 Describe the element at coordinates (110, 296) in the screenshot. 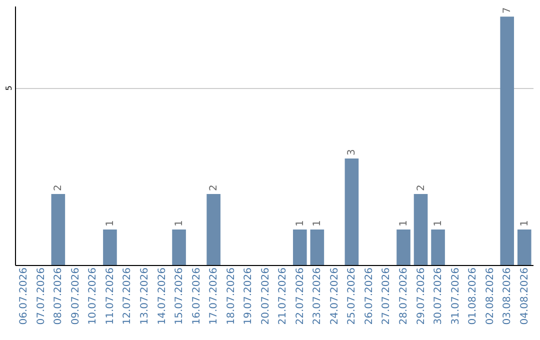

I see `x-tick-label: 11.07.2026` at that location.